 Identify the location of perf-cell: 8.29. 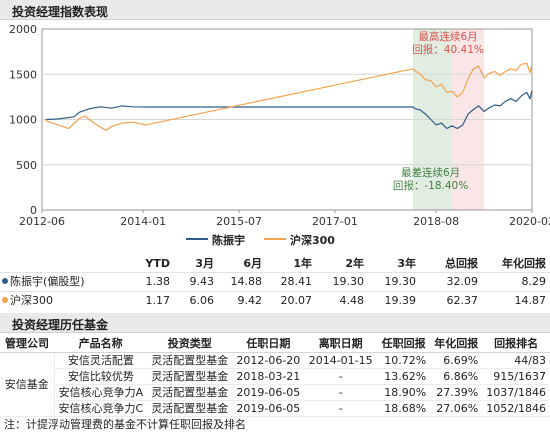
(516, 282).